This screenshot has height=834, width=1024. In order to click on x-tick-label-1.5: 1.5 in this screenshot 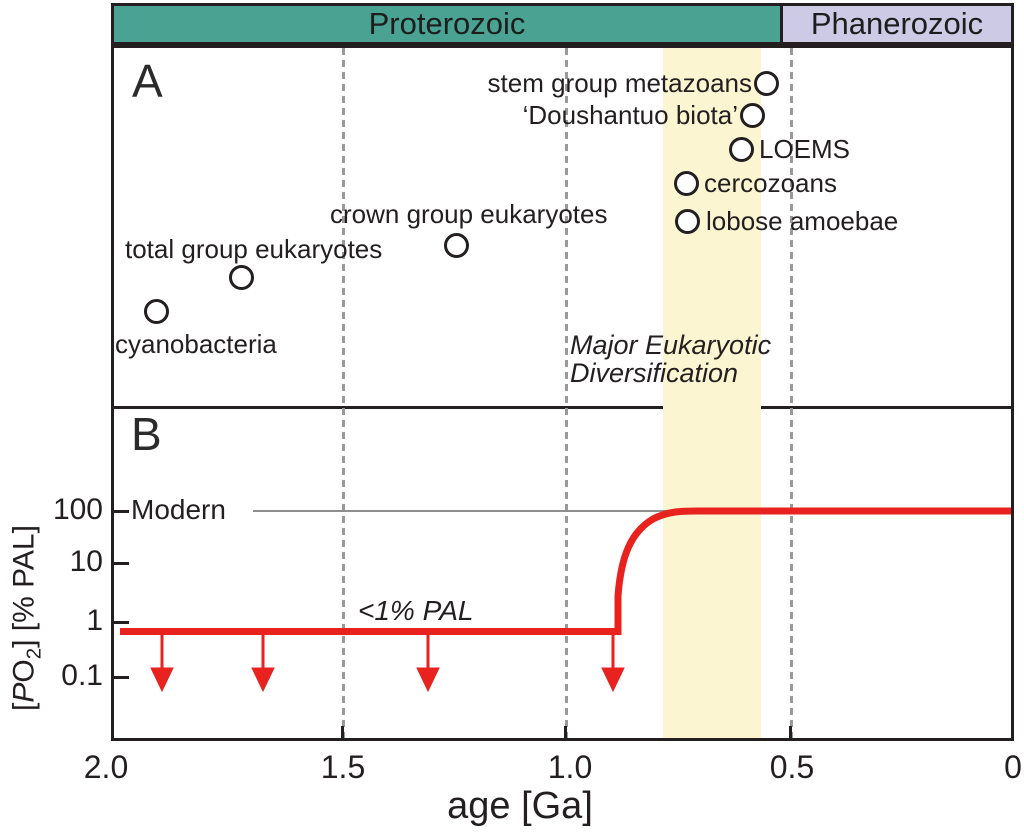, I will do `click(343, 767)`.